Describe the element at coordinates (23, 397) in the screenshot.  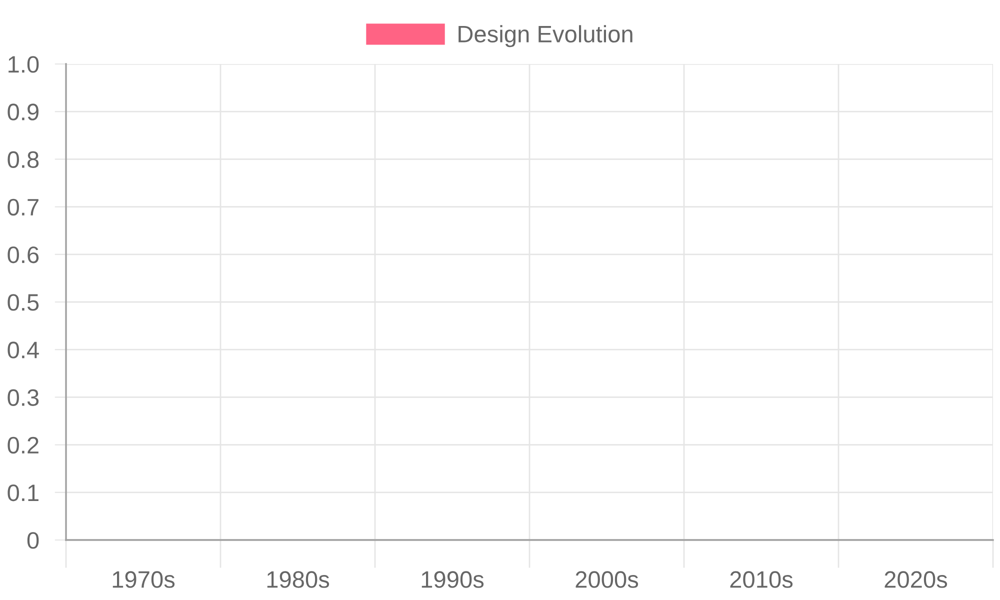
I see `y-tick-label: 0.3` at that location.